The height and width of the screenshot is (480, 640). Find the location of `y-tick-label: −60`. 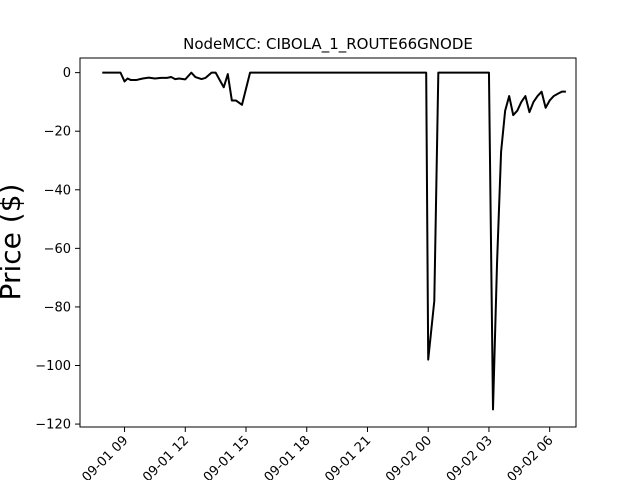

y-tick-label: −60 is located at coordinates (57, 249).